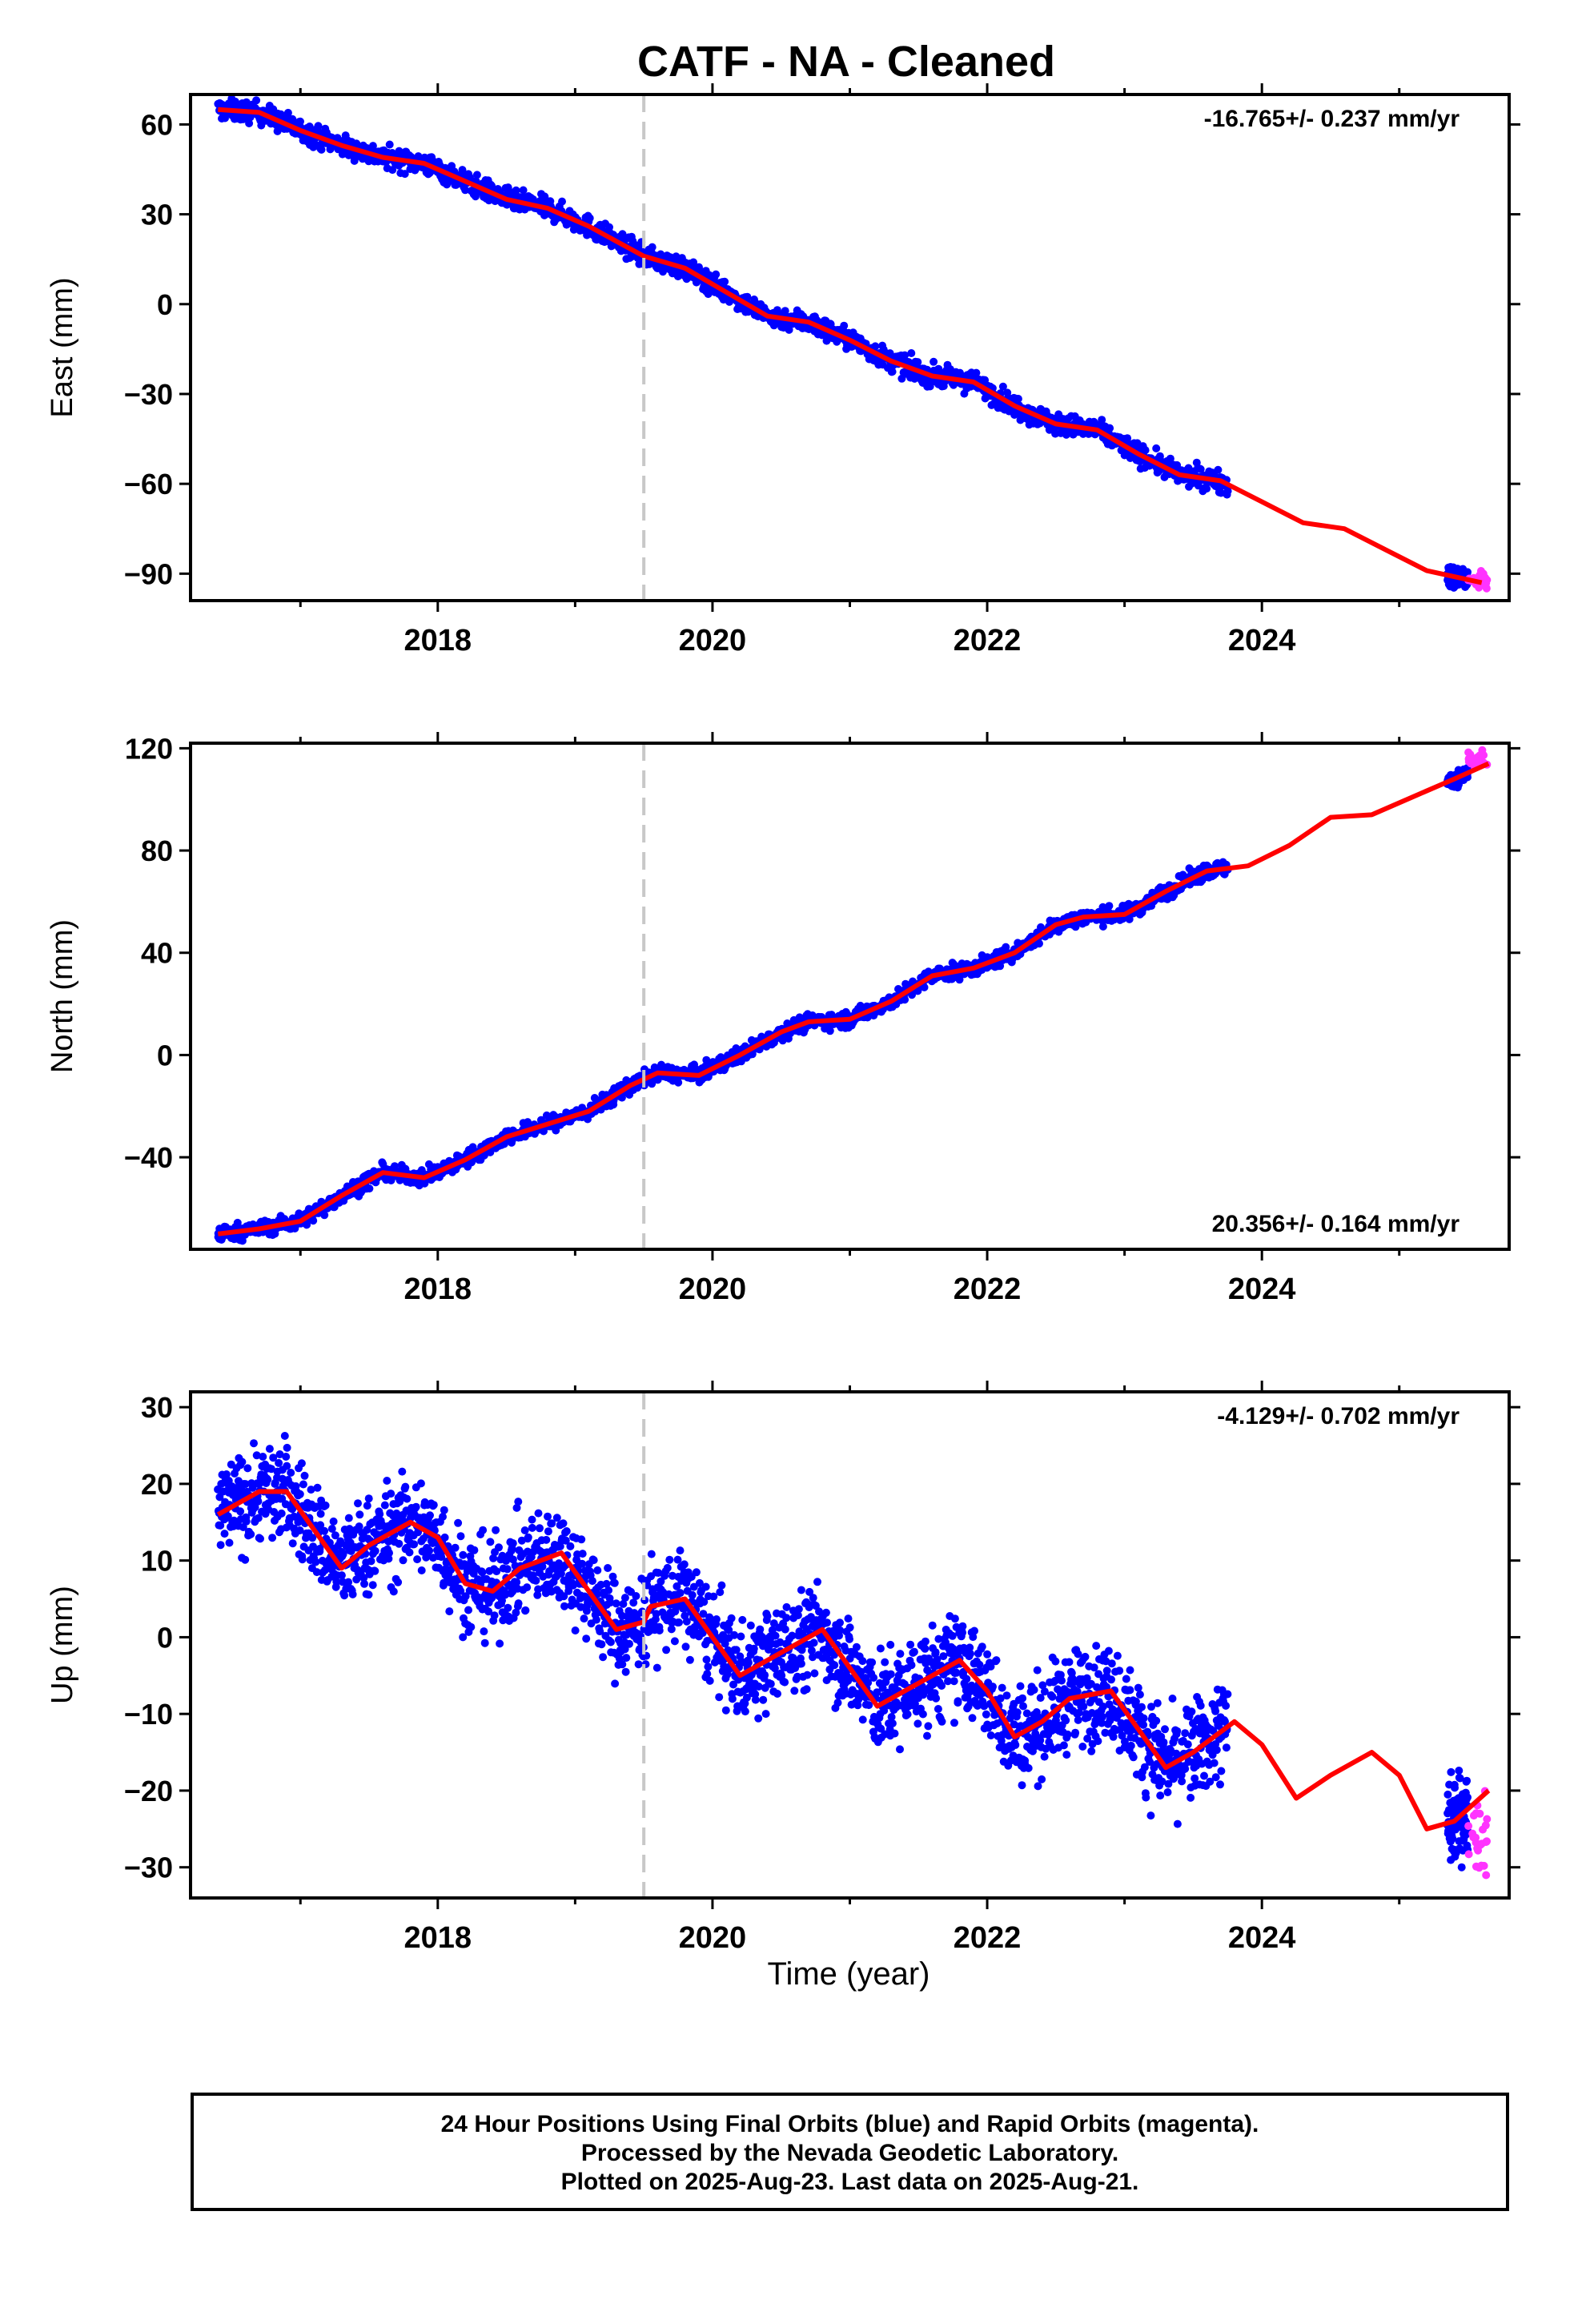  Describe the element at coordinates (149, 748) in the screenshot. I see `y-tick-label: 120` at that location.